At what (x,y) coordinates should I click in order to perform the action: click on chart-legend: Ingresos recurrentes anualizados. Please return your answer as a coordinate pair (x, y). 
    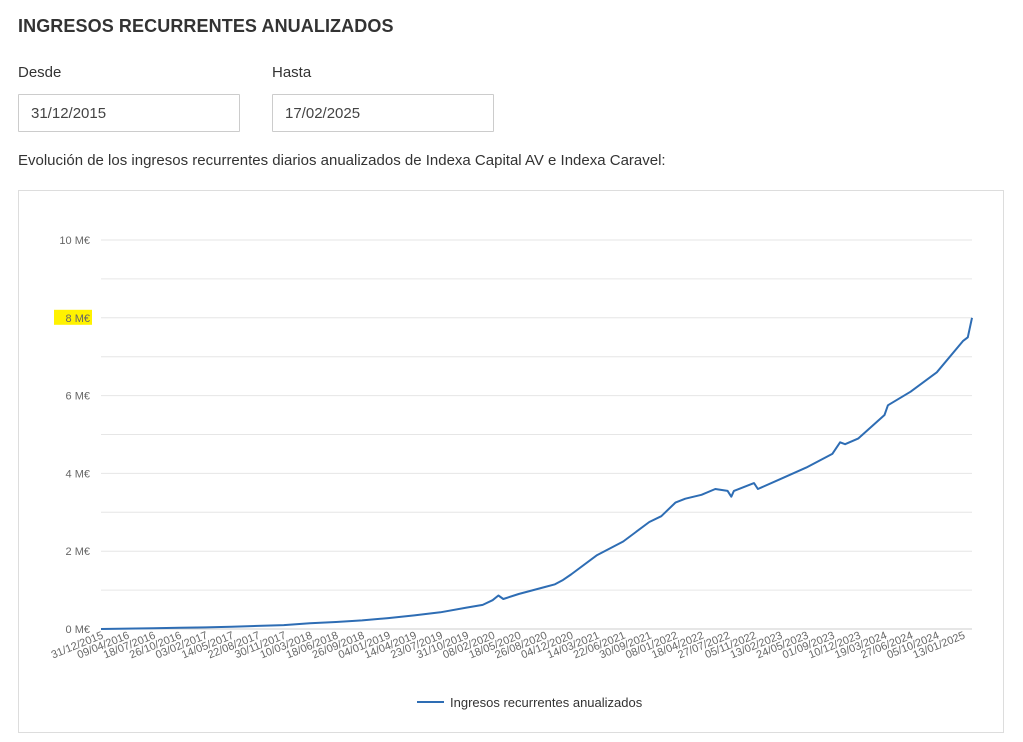
    Looking at the image, I should click on (530, 702).